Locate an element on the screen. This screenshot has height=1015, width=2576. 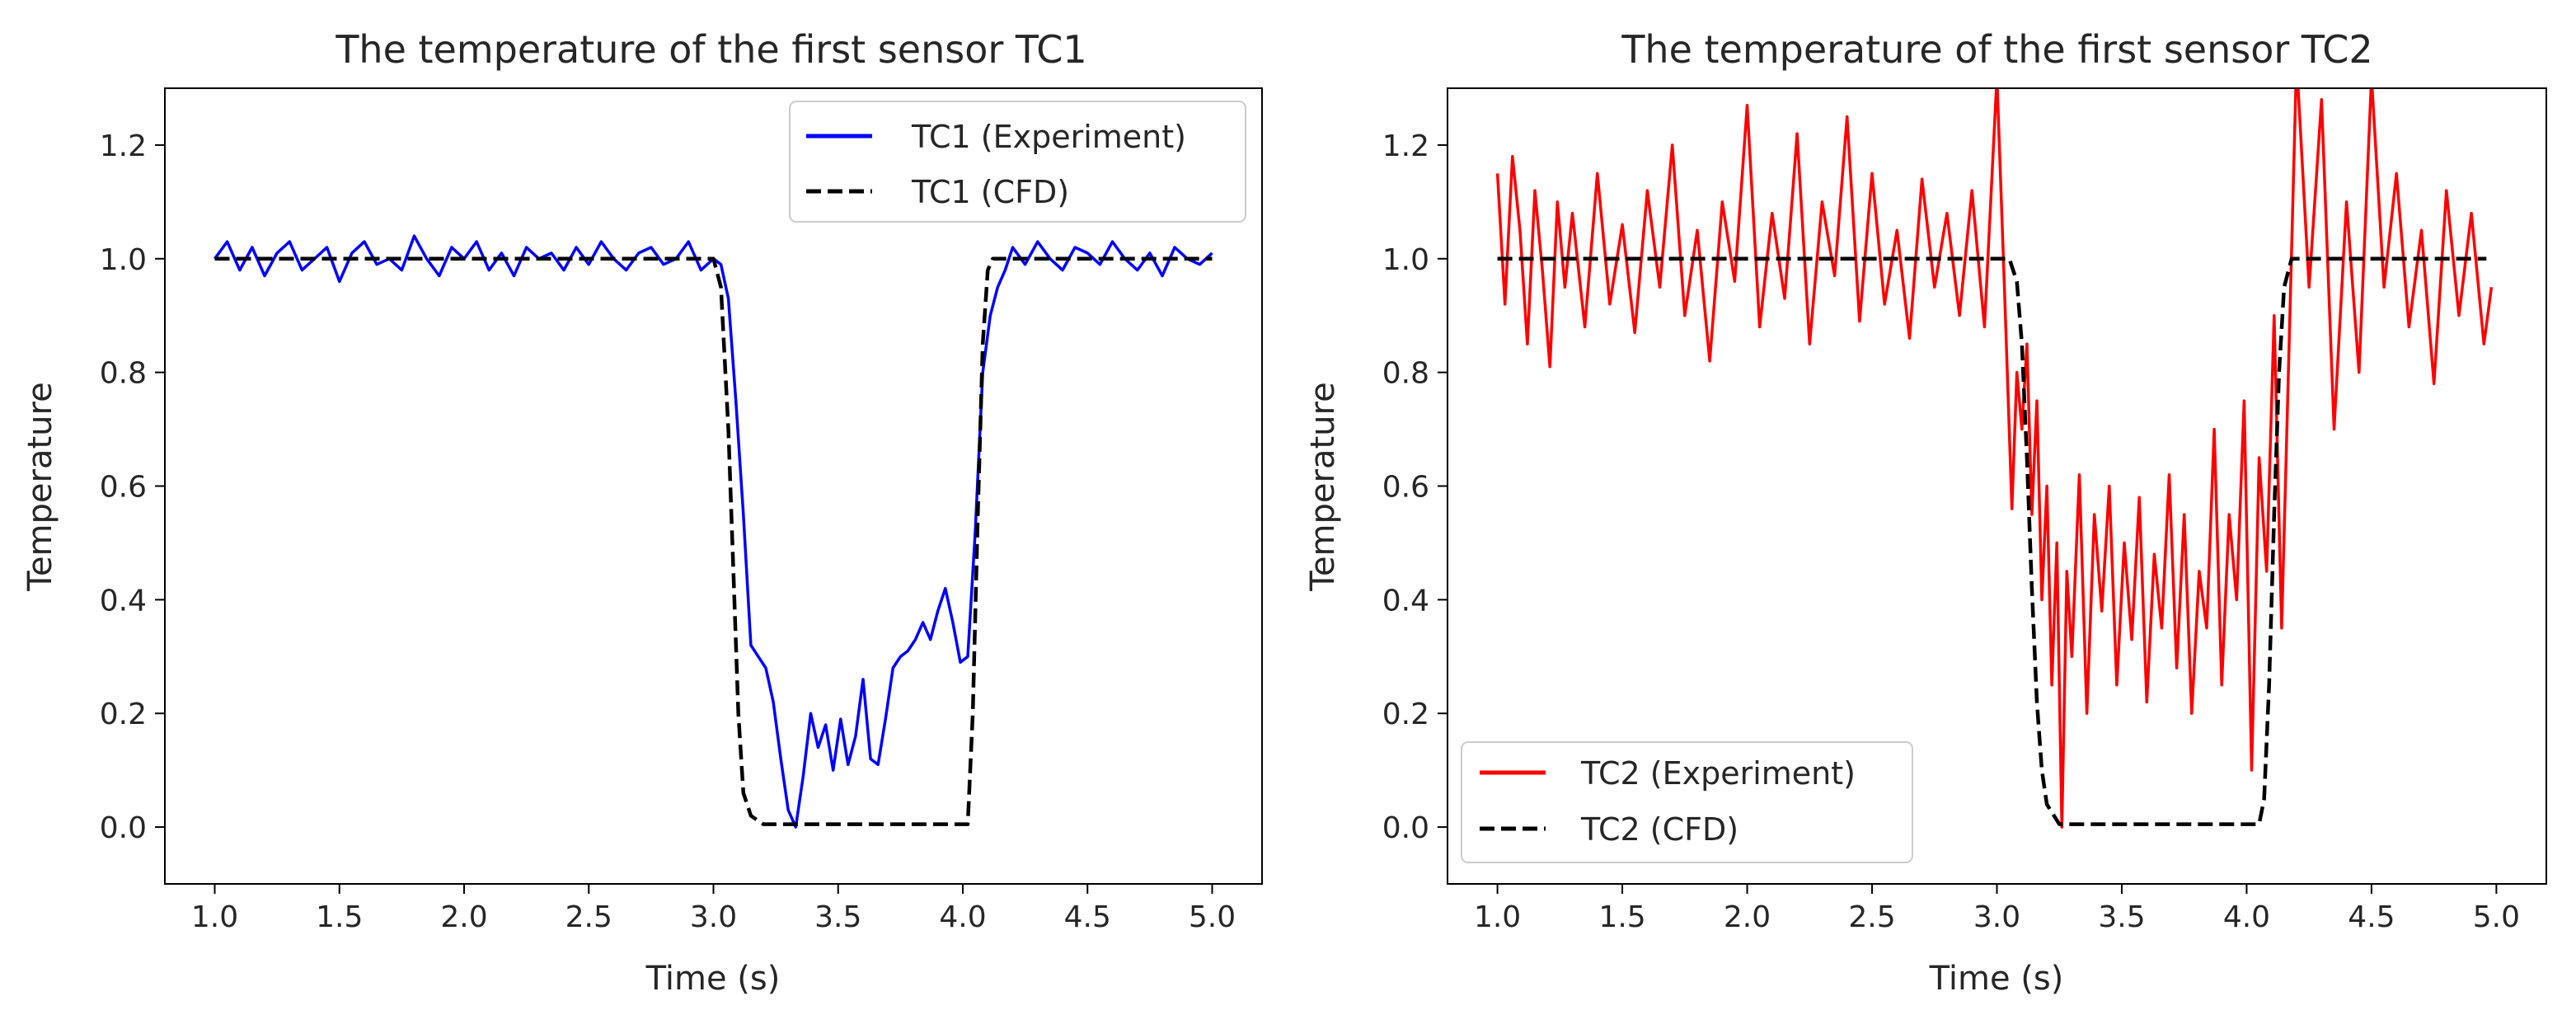
legend: TC2 (Experiment) TC2 (CFD) is located at coordinates (1687, 802).